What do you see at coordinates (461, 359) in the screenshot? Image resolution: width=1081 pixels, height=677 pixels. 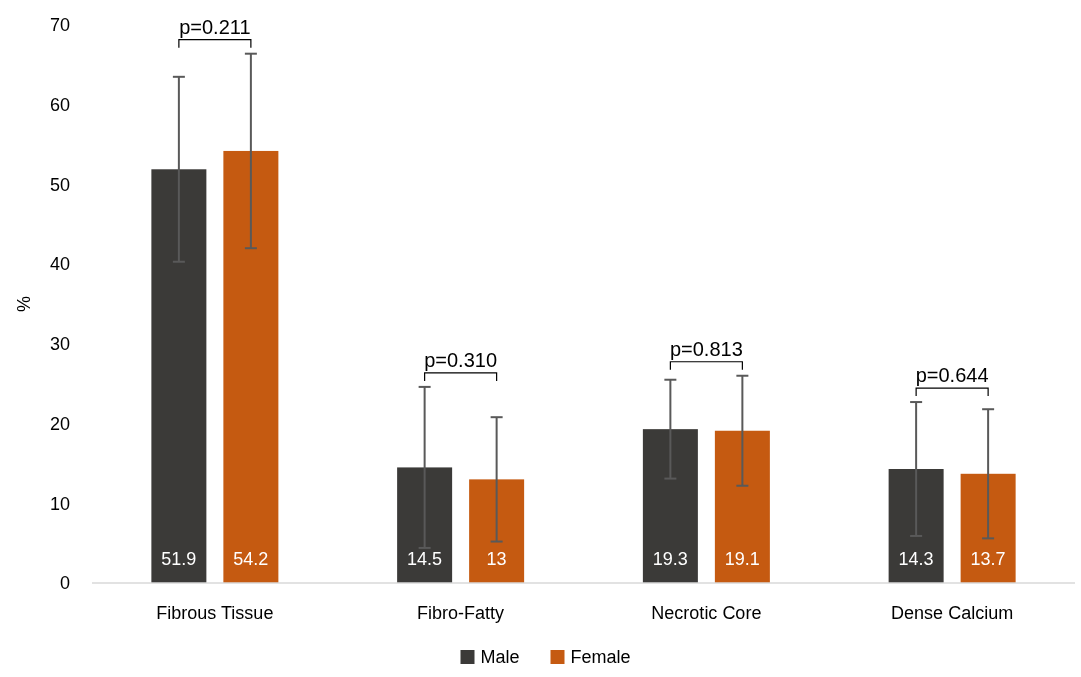 I see `annotation: p=0.310` at bounding box center [461, 359].